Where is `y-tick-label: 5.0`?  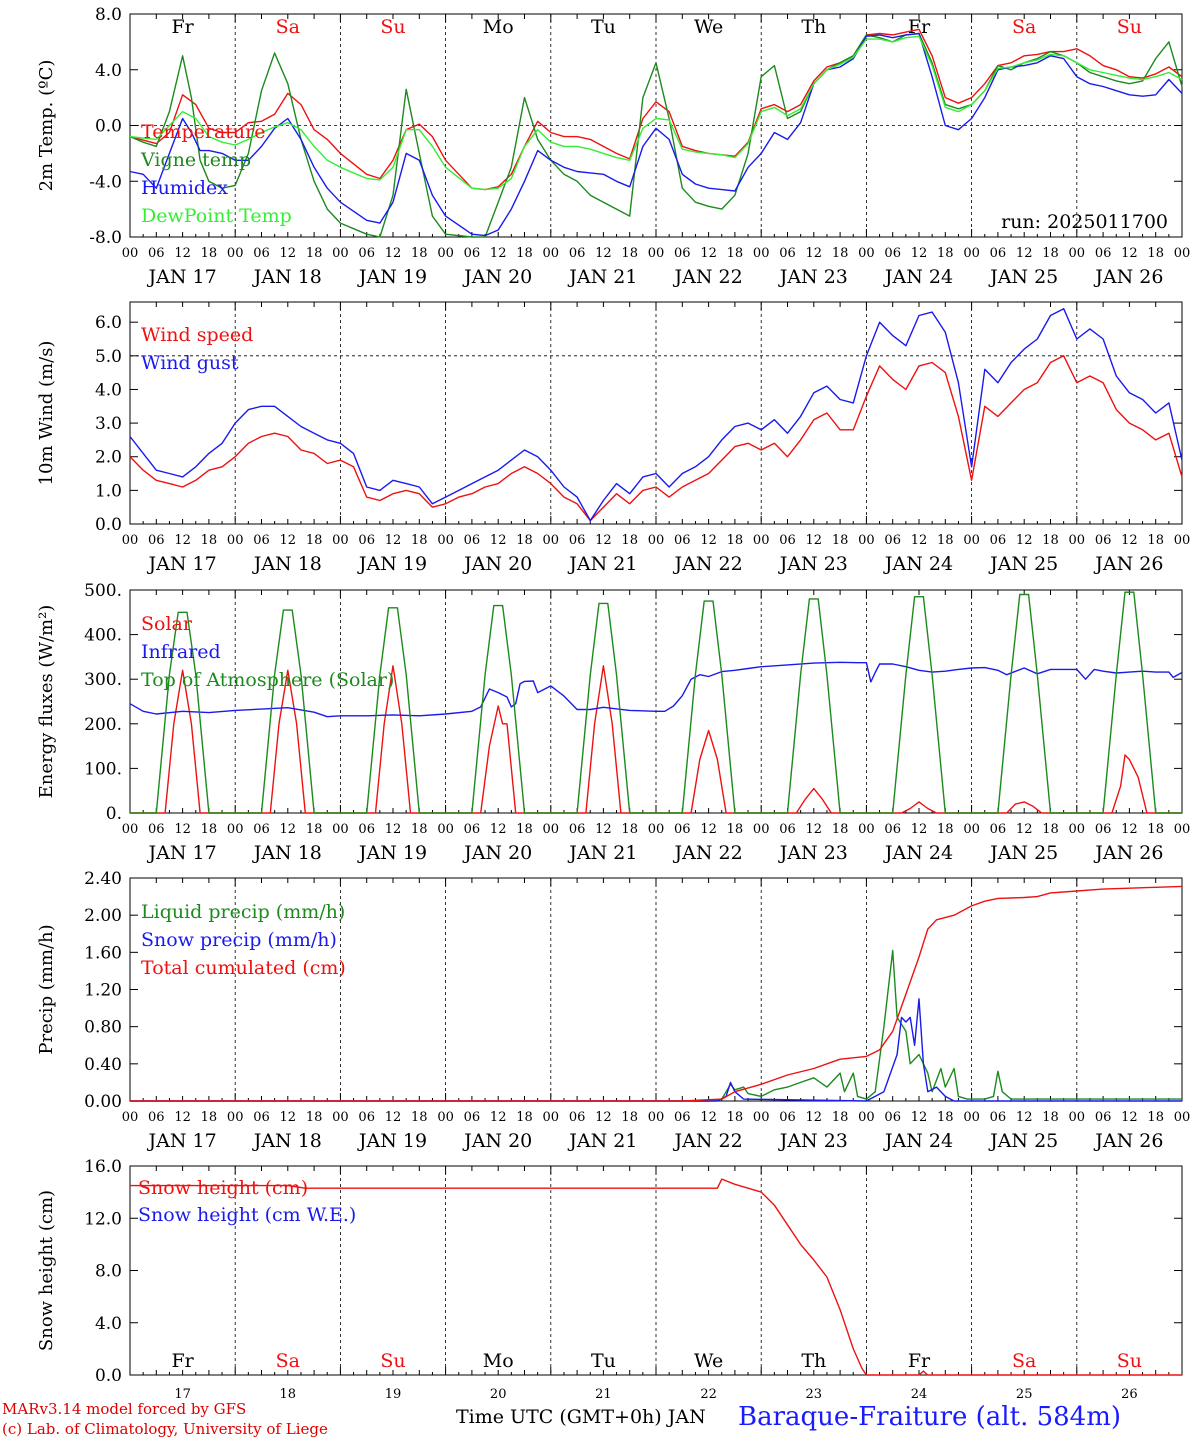
y-tick-label: 5.0 is located at coordinates (108, 357).